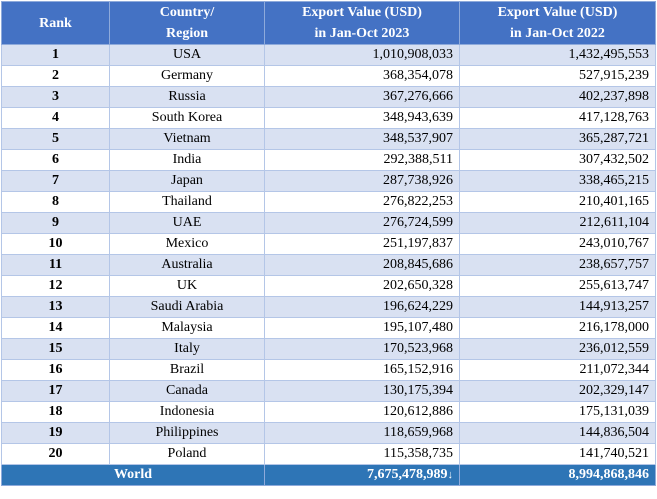  I want to click on export-2023-cell: 348,537,907, so click(362, 139).